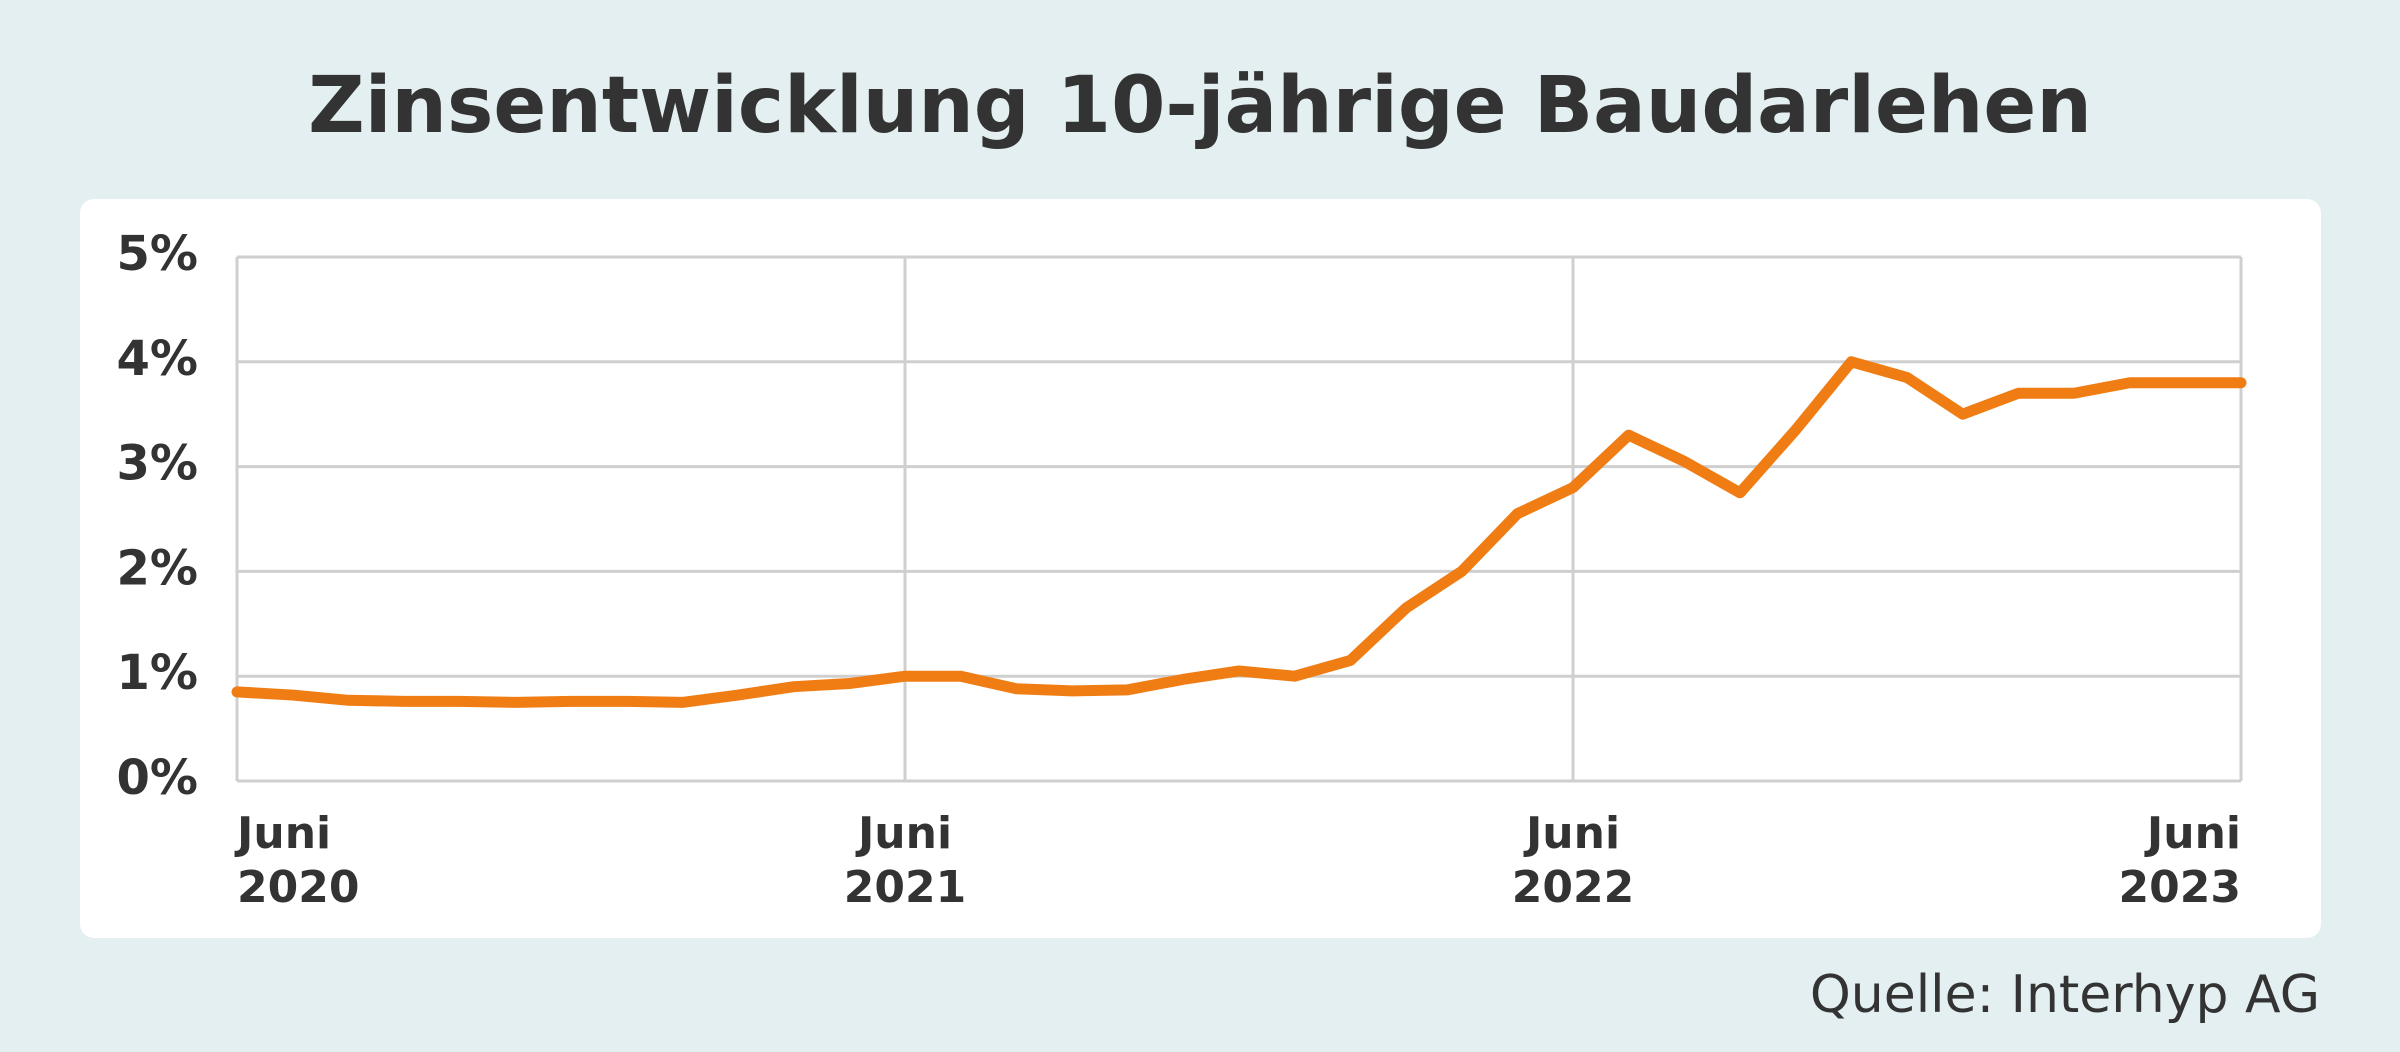 This screenshot has width=2400, height=1052. What do you see at coordinates (158, 464) in the screenshot?
I see `y-tick-label: 3%` at bounding box center [158, 464].